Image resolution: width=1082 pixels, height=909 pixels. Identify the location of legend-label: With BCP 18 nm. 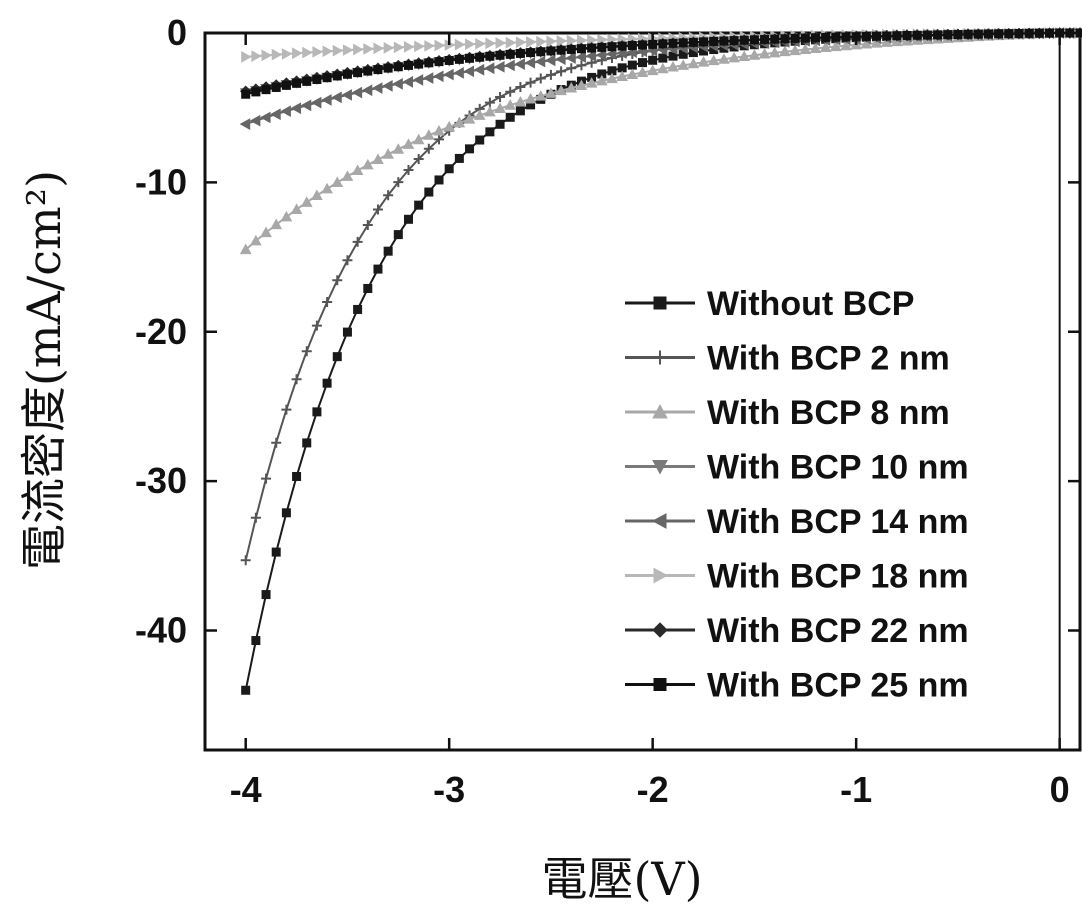
(838, 577).